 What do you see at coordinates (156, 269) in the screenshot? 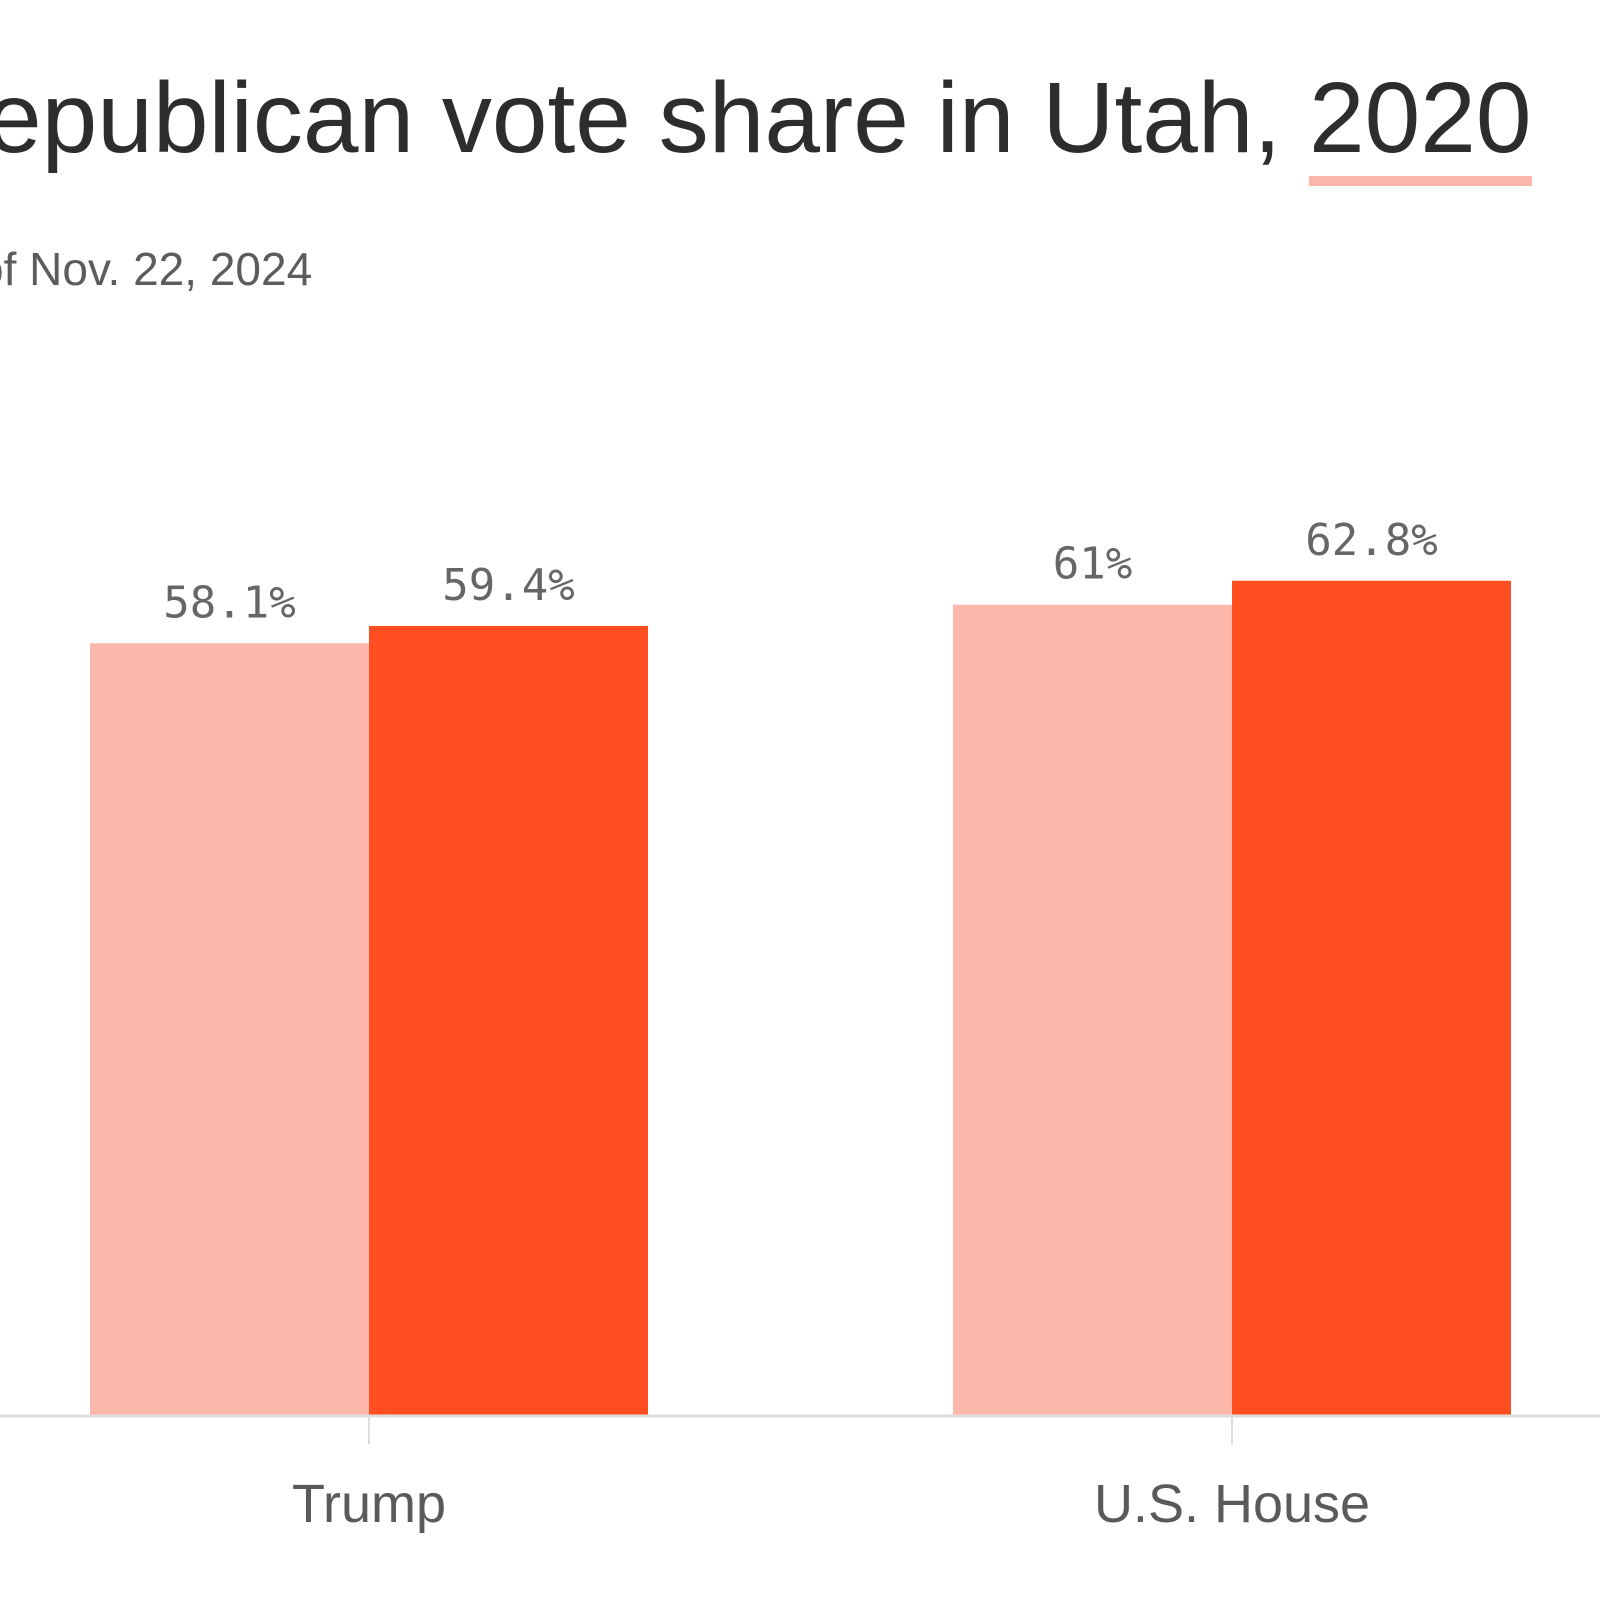
I see `chart-subtitle: of Nov. 22, 2024` at bounding box center [156, 269].